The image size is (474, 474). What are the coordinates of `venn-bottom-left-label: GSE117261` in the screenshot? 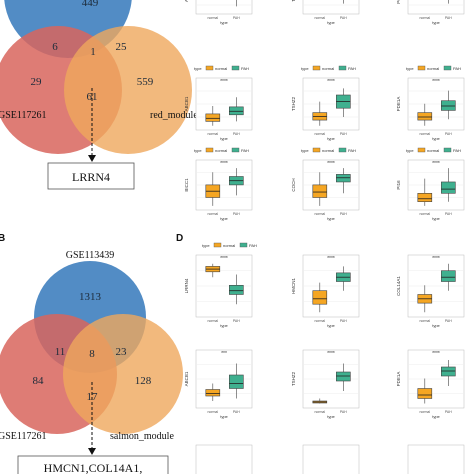 It's located at (23, 436).